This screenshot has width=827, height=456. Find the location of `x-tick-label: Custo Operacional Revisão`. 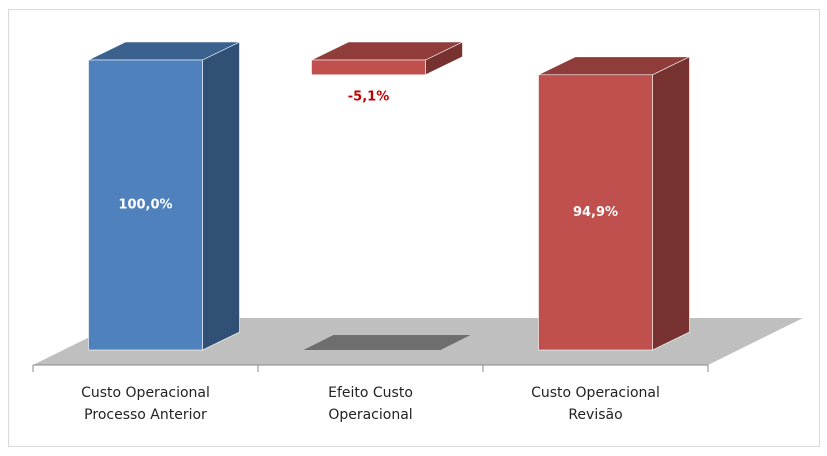

x-tick-label: Custo Operacional Revisão is located at coordinates (595, 404).